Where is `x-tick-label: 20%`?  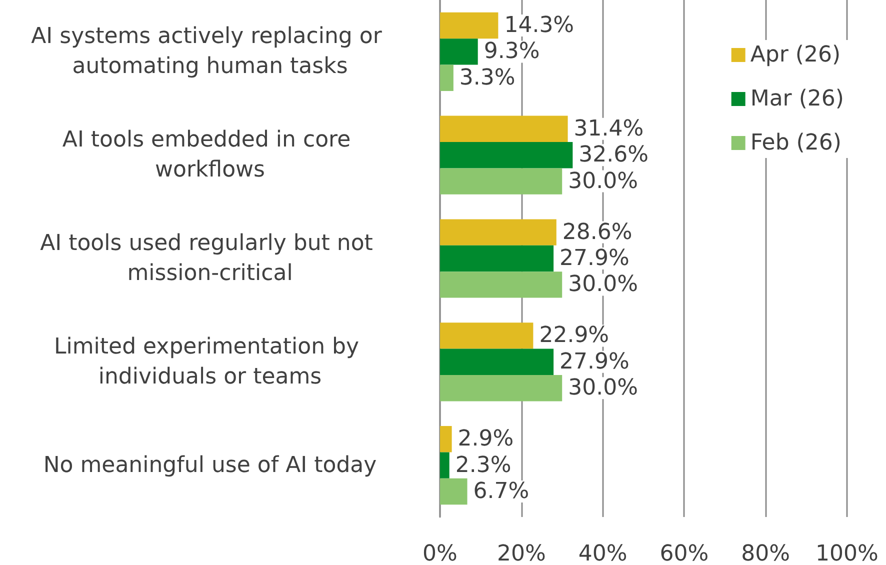 x-tick-label: 20% is located at coordinates (521, 553).